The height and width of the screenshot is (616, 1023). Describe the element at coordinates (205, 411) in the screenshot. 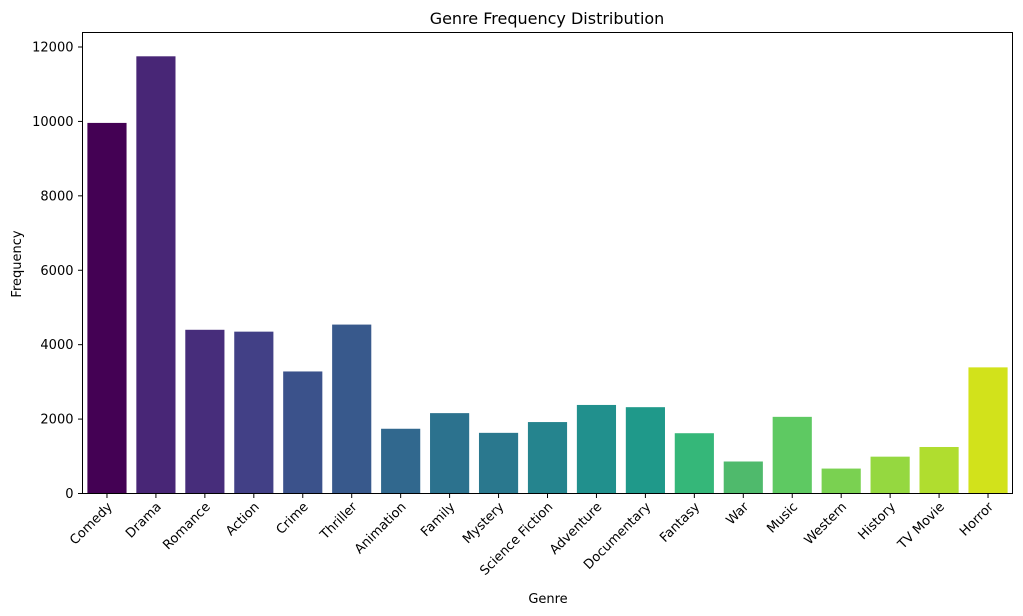

I see `bar-romance` at that location.